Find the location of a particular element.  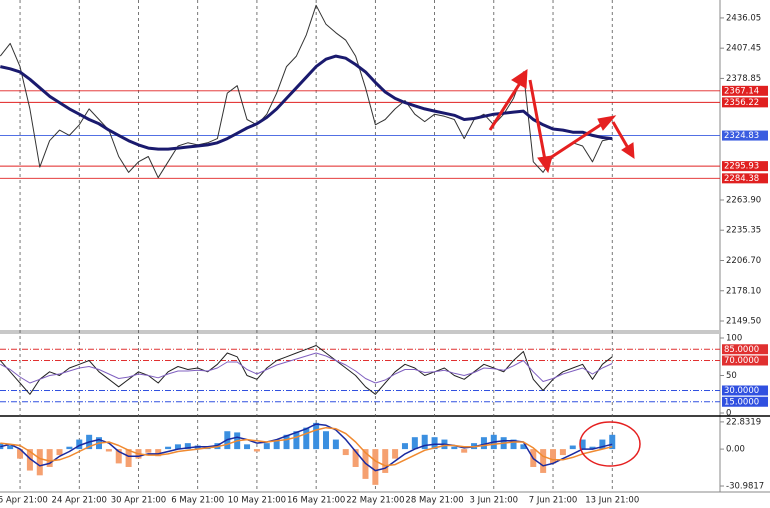

level-label: 2356.22 is located at coordinates (741, 103).